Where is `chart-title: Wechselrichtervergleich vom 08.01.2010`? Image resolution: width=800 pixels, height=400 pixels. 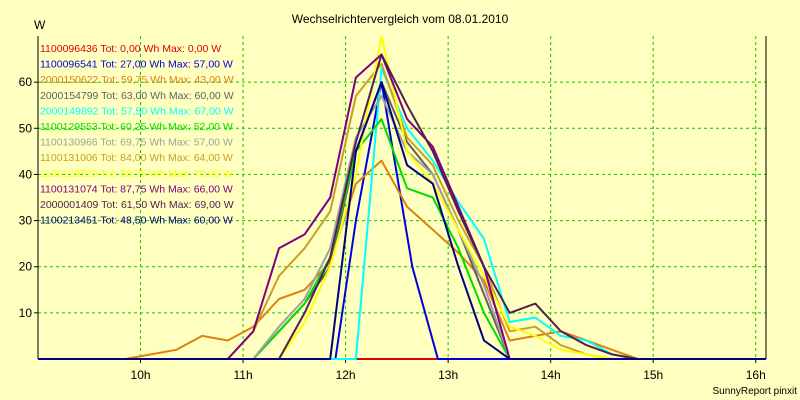 chart-title: Wechselrichtervergleich vom 08.01.2010 is located at coordinates (400, 19).